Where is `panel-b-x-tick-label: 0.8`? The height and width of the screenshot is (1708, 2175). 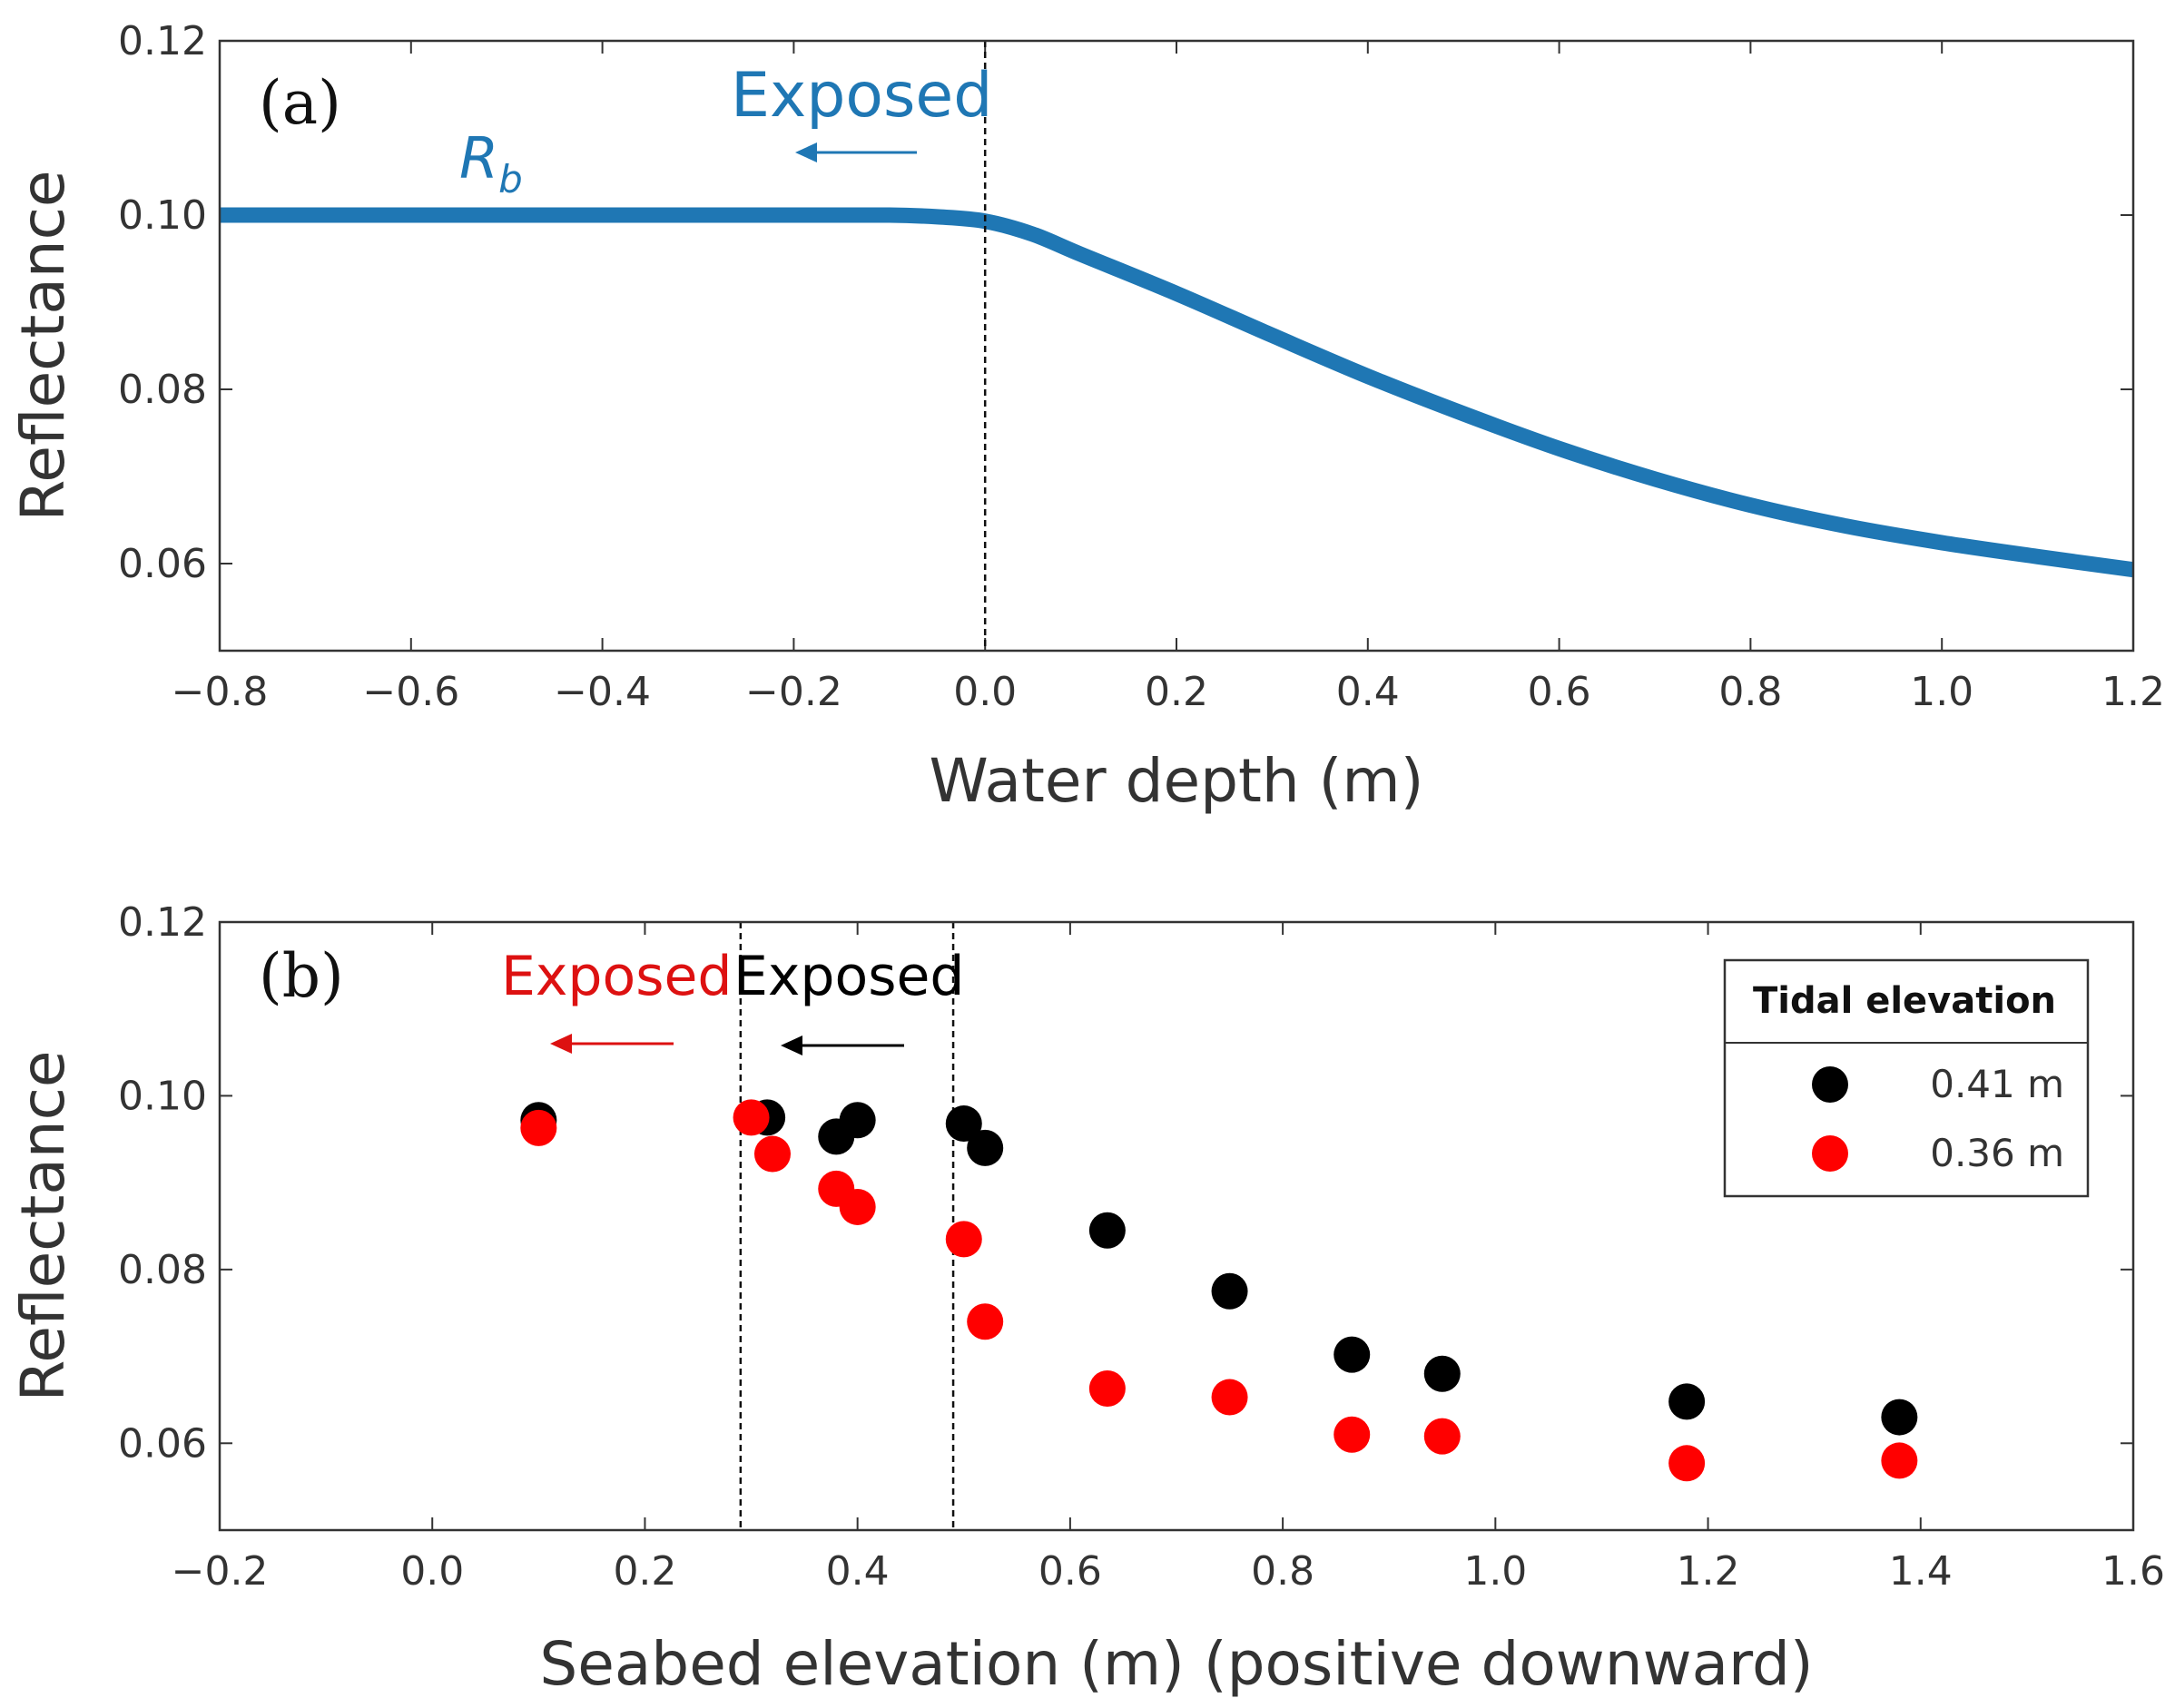
panel-b-x-tick-label: 0.8 is located at coordinates (1282, 1571).